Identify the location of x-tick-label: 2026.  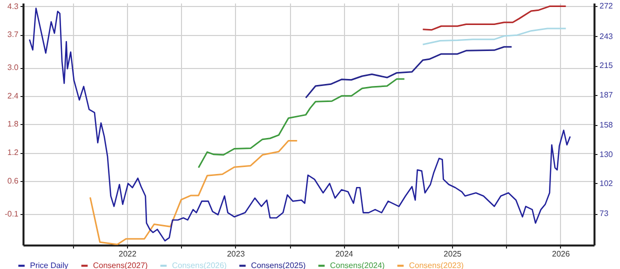
(561, 254).